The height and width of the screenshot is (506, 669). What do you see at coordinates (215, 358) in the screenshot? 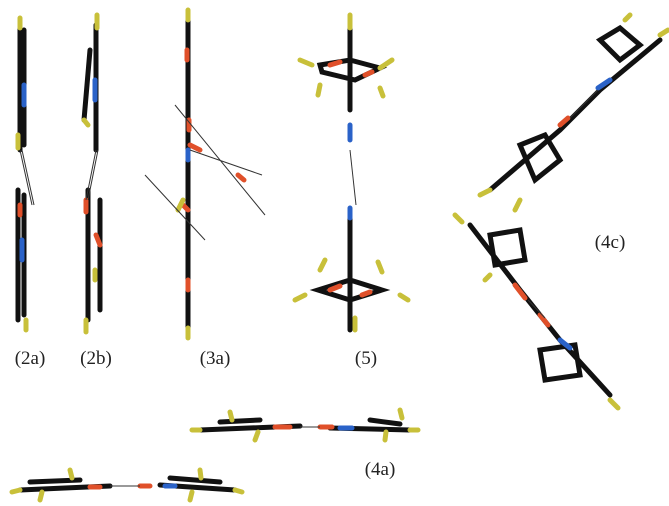
I see `label: (3a)` at bounding box center [215, 358].